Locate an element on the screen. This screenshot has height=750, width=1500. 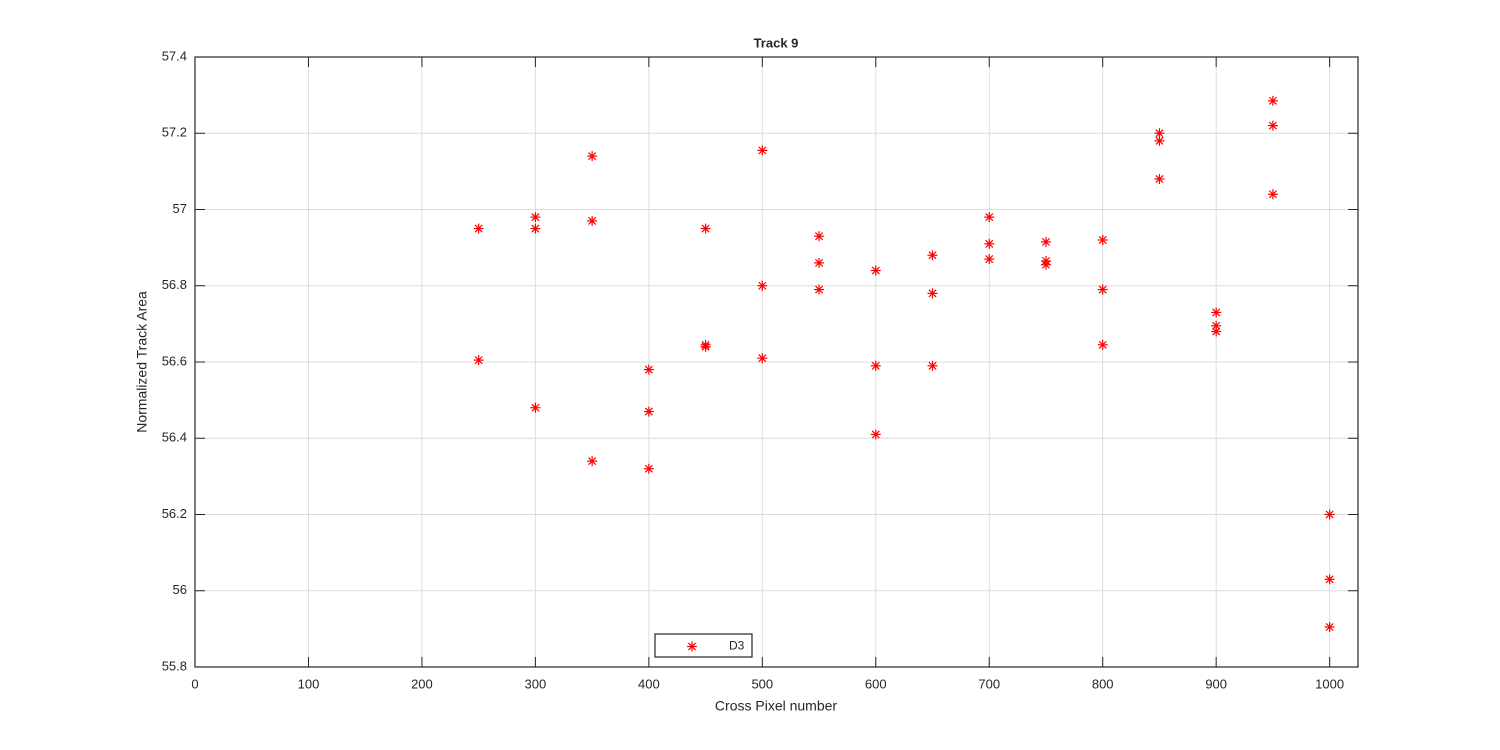
legend-marker is located at coordinates (692, 646).